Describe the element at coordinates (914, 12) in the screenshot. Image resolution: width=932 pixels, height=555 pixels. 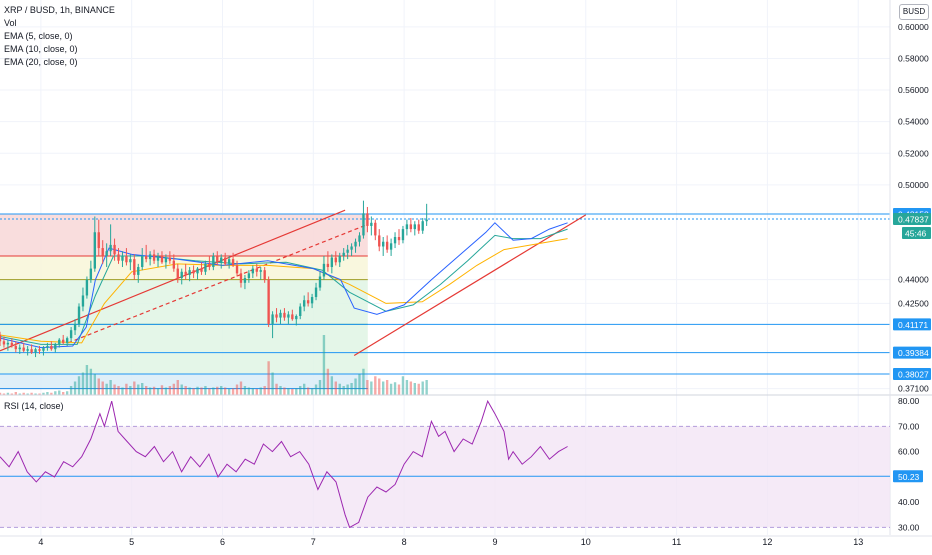
I see `currency-button: BUSD` at that location.